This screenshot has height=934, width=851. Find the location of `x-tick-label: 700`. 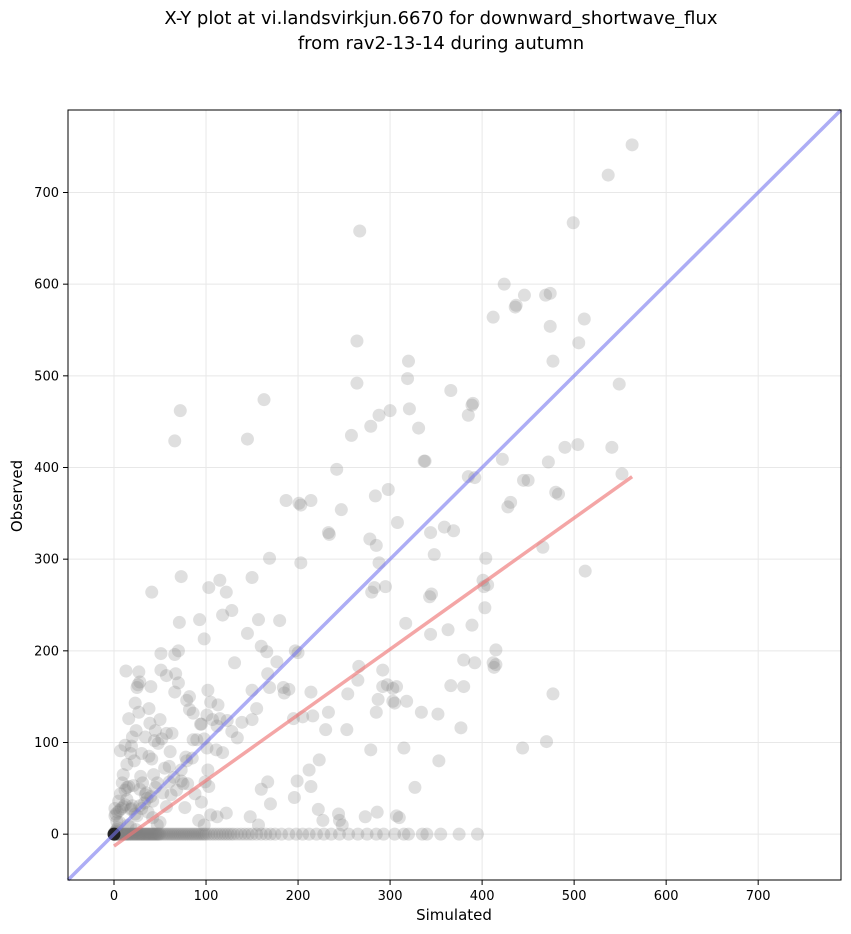

x-tick-label: 700 is located at coordinates (758, 896).